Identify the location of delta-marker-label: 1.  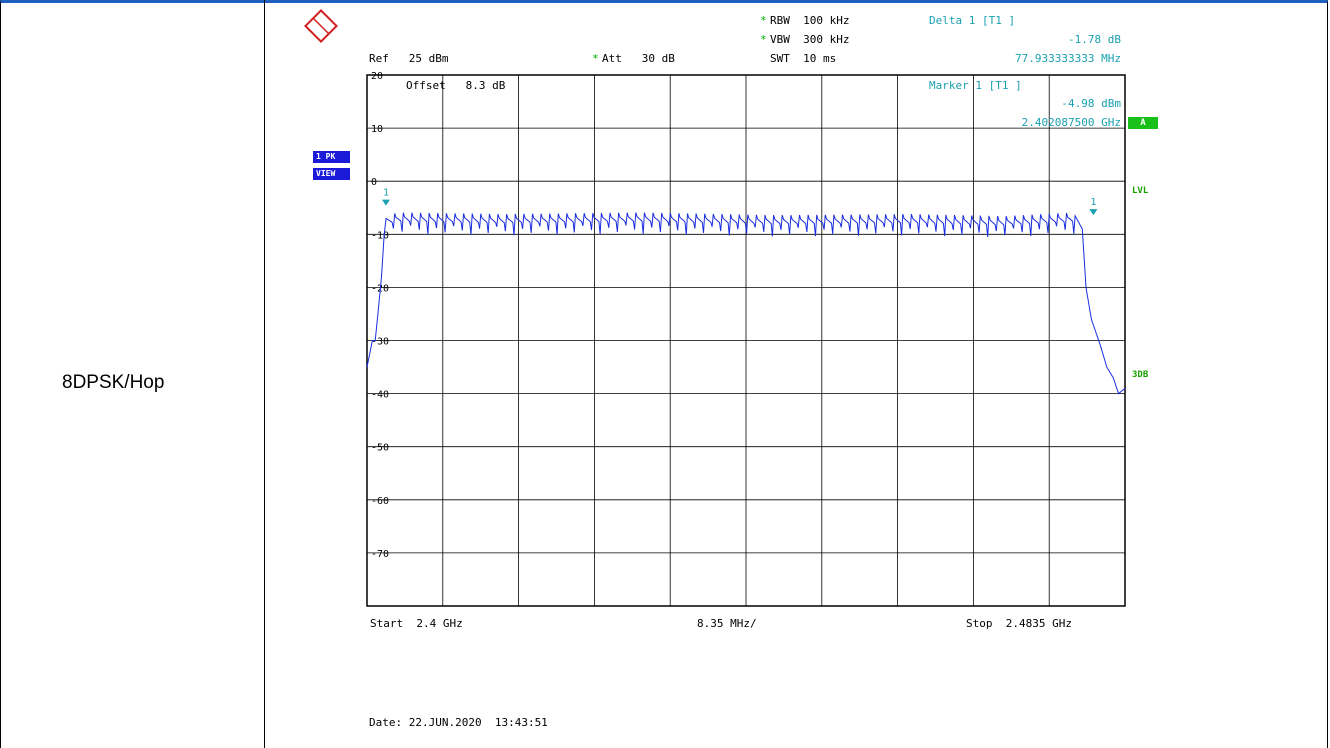
(1093, 202).